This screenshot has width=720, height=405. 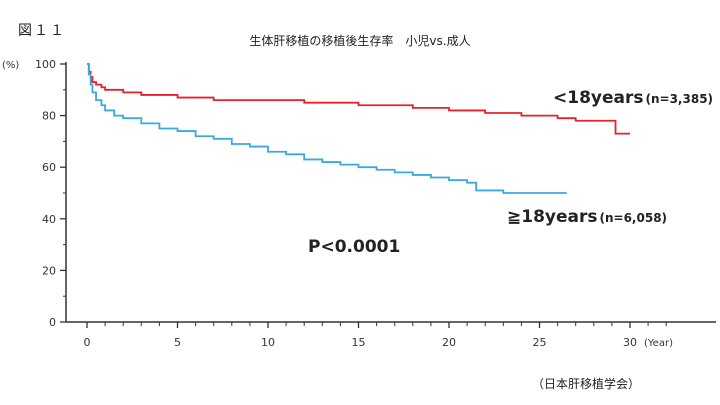 What do you see at coordinates (630, 342) in the screenshot?
I see `x-tick-label: 30` at bounding box center [630, 342].